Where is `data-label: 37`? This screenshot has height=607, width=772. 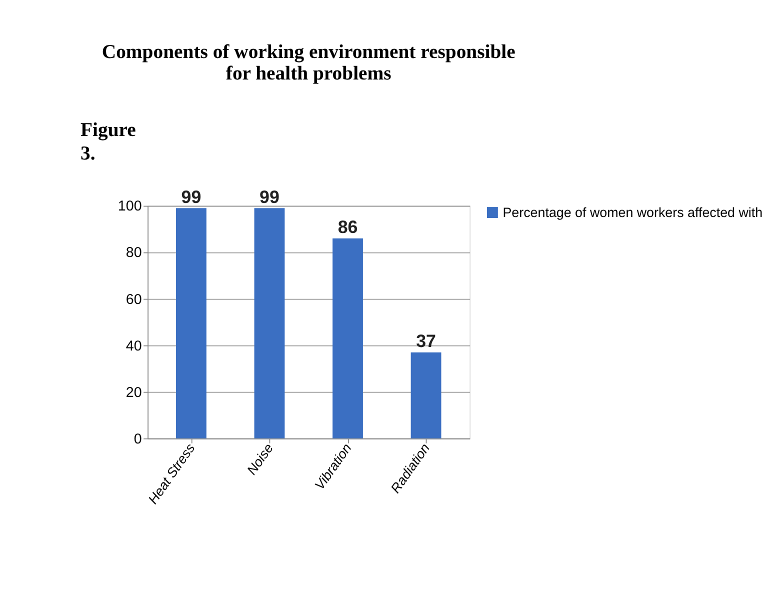
data-label: 37 is located at coordinates (426, 340).